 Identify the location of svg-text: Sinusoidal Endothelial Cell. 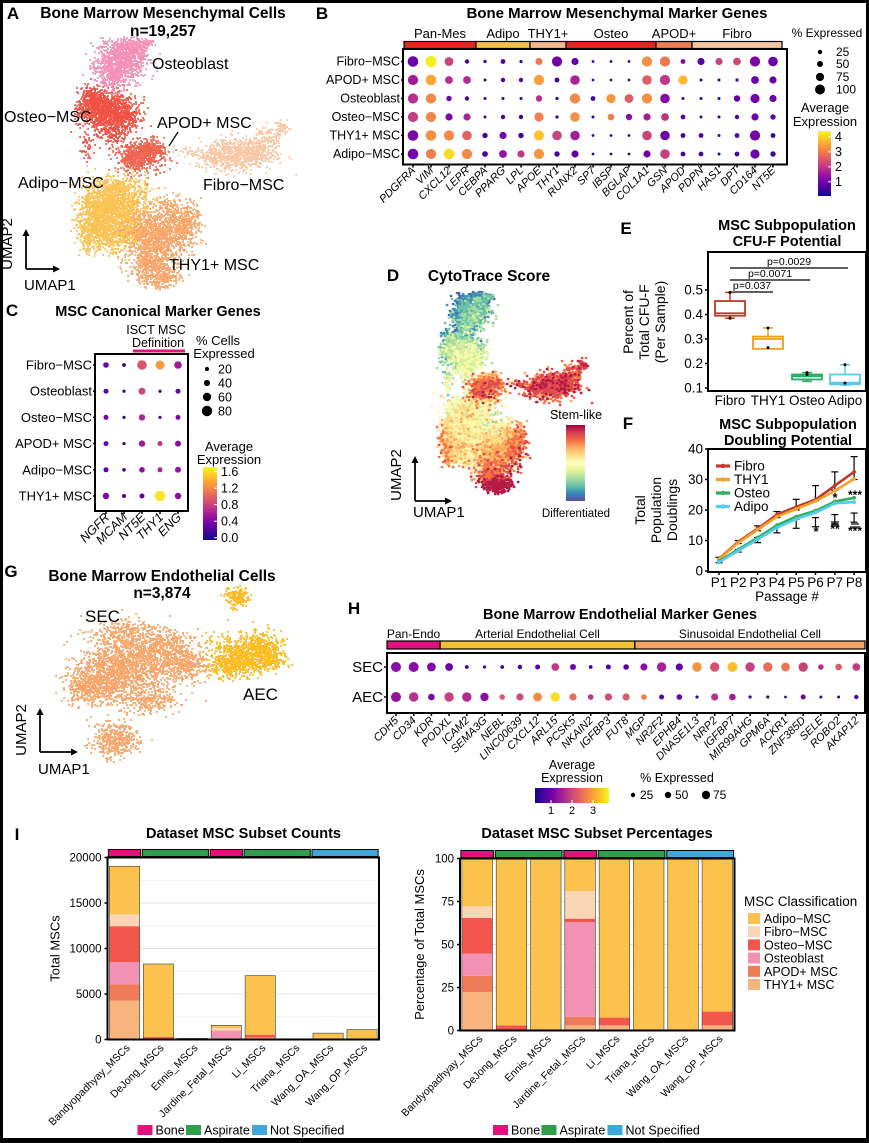
(750, 634).